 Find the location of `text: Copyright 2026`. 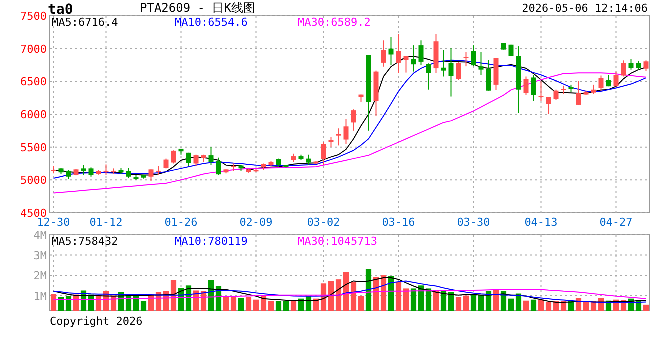

text: Copyright 2026 is located at coordinates (96, 321).